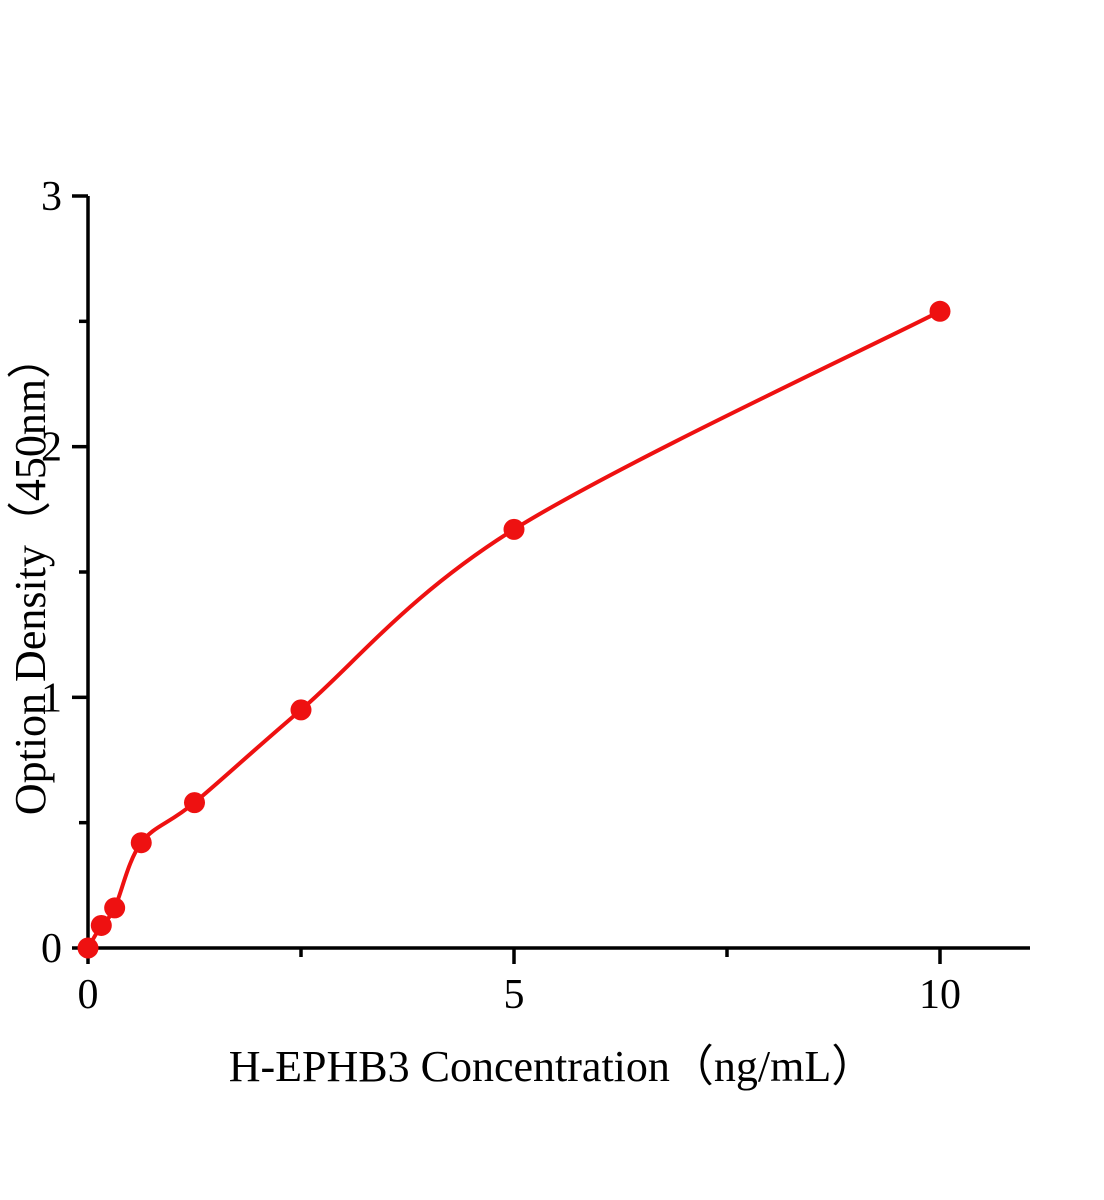 This screenshot has width=1104, height=1200. Describe the element at coordinates (51, 698) in the screenshot. I see `y-tick-label: 1` at that location.